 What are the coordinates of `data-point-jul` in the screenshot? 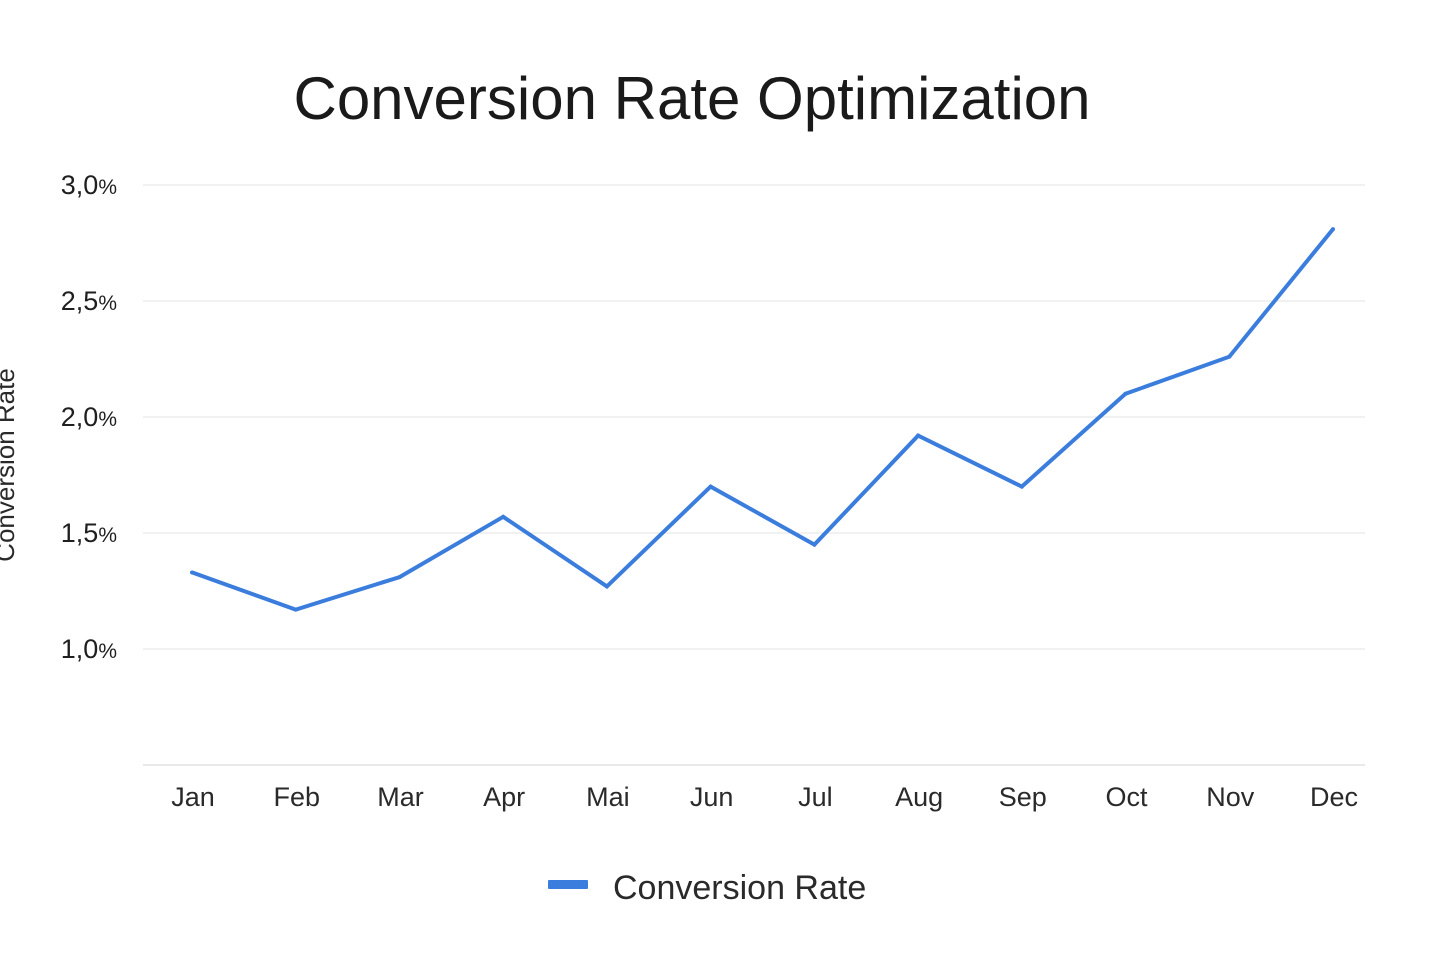 It's located at (814, 544).